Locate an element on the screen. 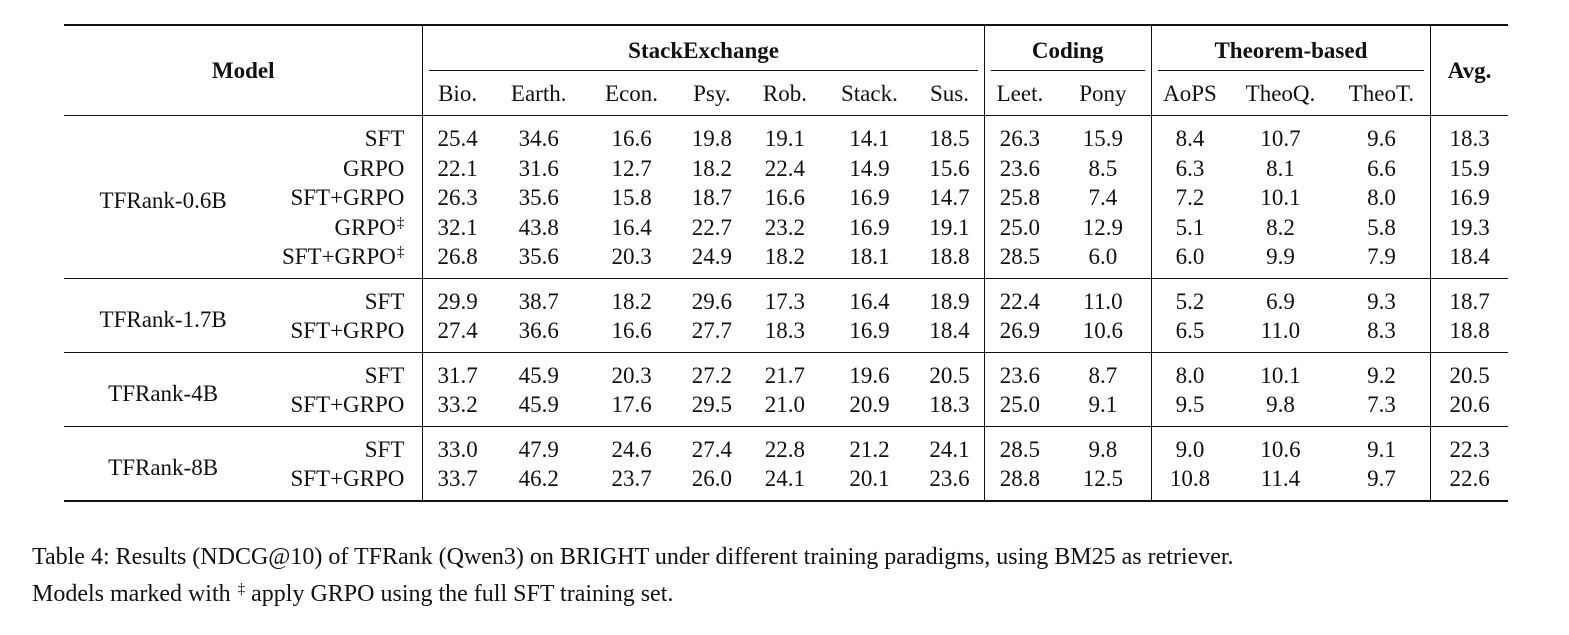  cell: 33.0 is located at coordinates (457, 445).